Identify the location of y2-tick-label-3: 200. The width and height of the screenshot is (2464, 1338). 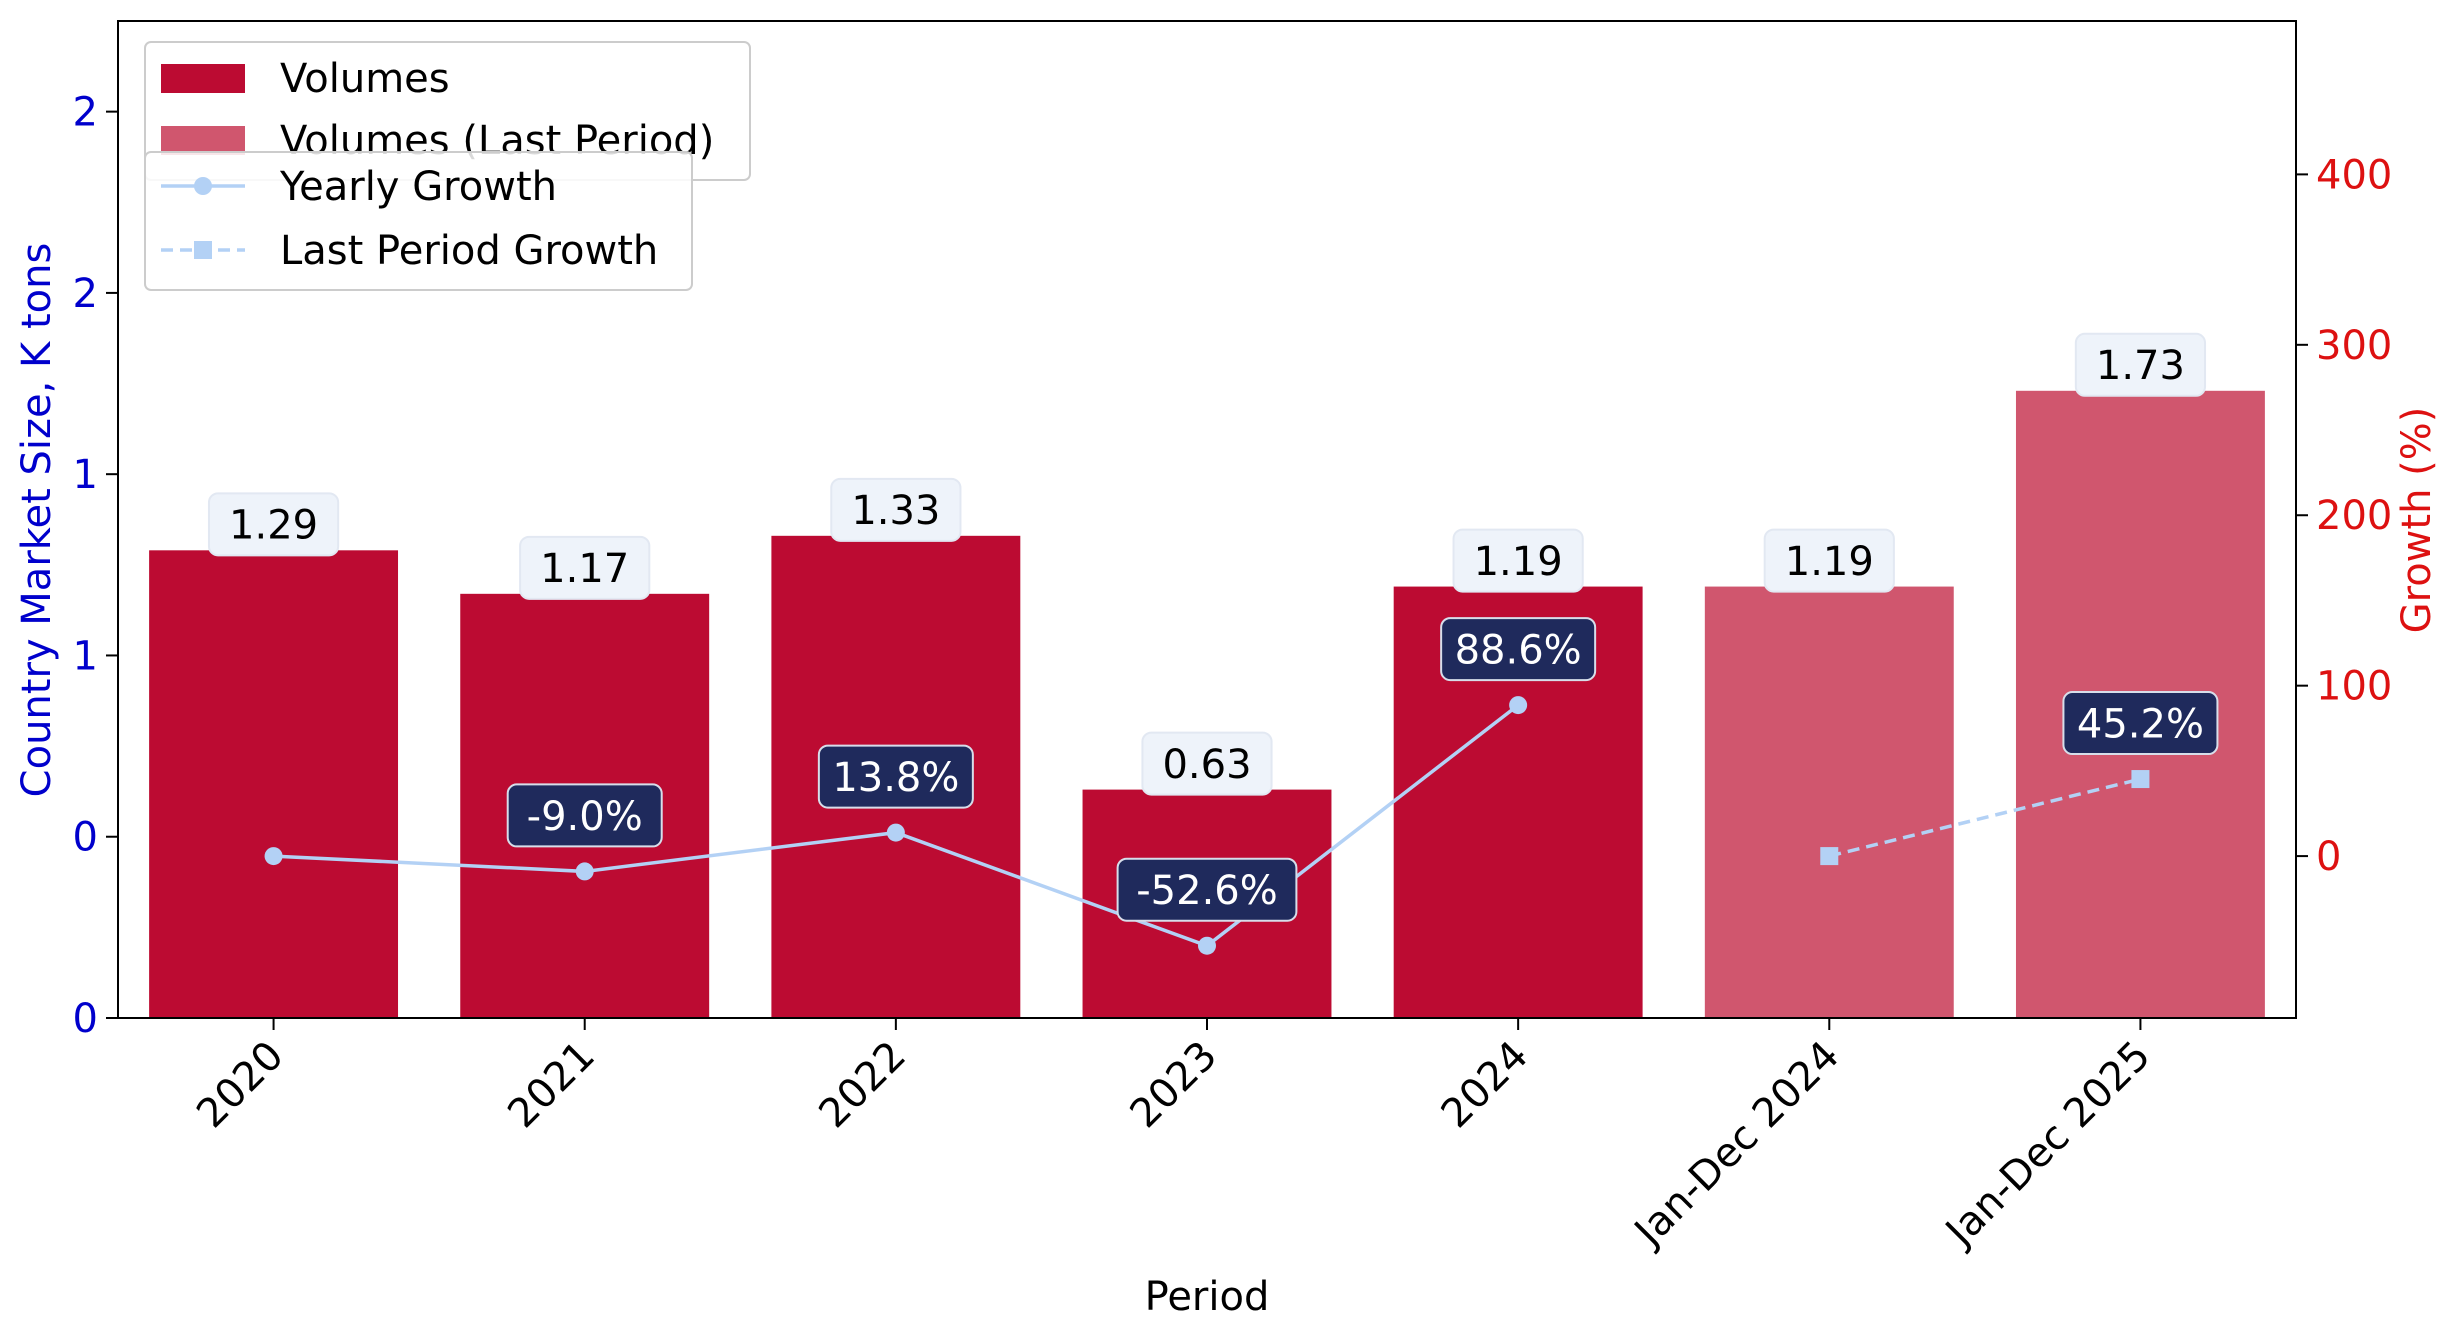
(2354, 516).